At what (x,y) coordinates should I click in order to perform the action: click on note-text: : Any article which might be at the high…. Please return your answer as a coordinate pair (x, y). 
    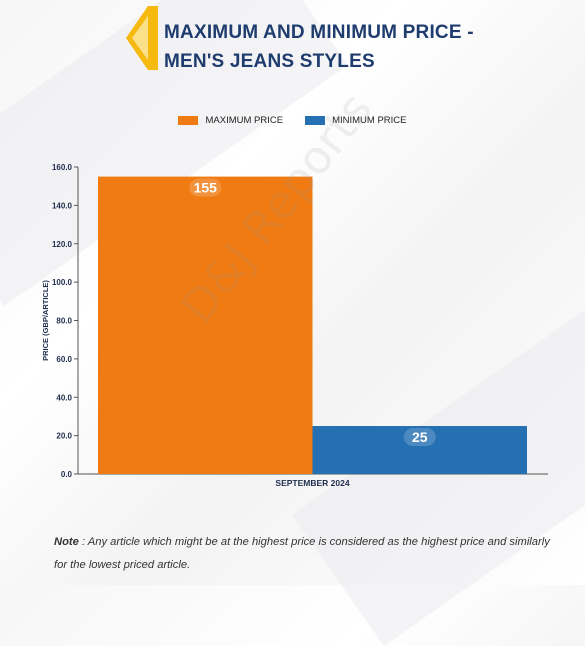
    Looking at the image, I should click on (302, 553).